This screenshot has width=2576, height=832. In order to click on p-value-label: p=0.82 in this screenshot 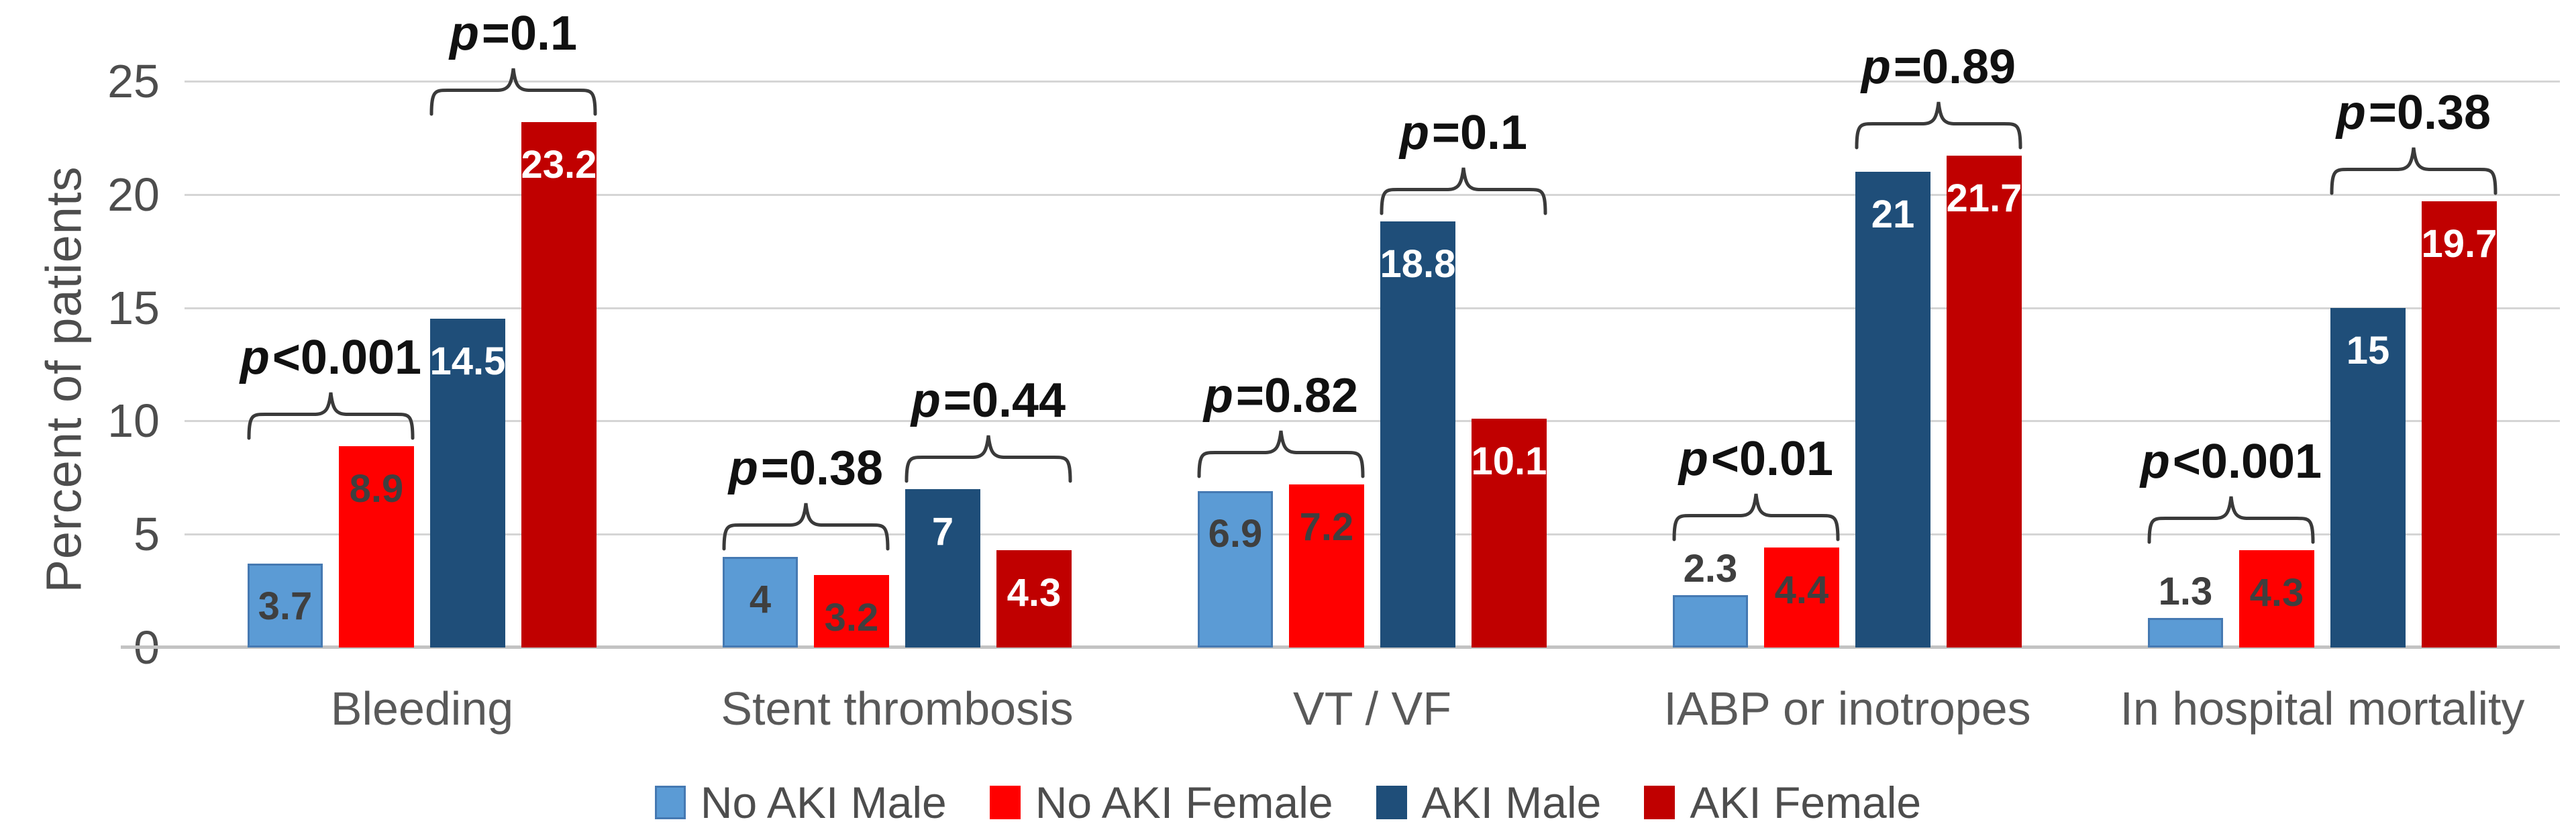, I will do `click(1281, 395)`.